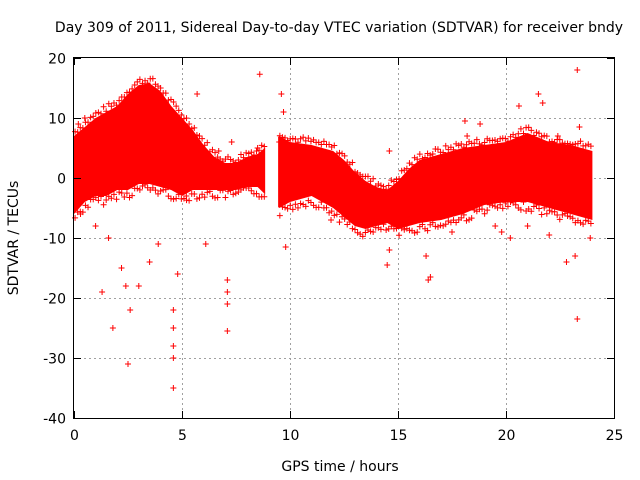  I want to click on y-tick-label: 10, so click(57, 120).